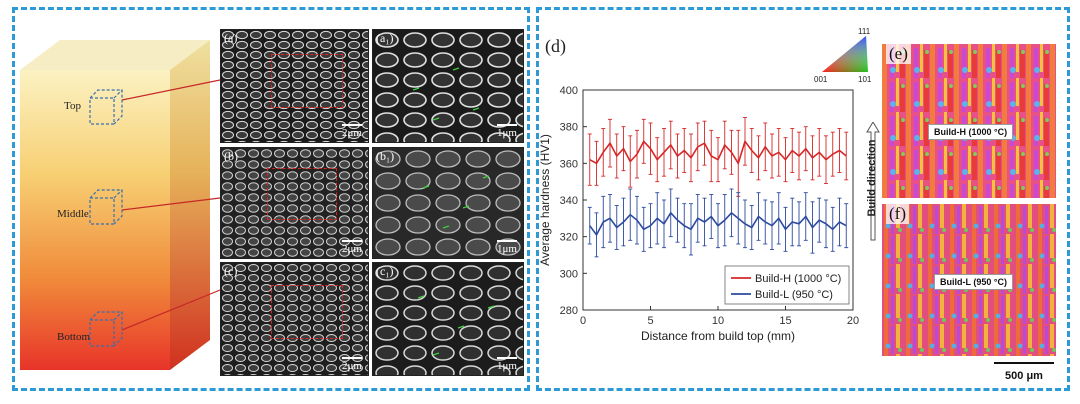 The height and width of the screenshot is (404, 1080). I want to click on ipf-101-label: 101, so click(865, 79).